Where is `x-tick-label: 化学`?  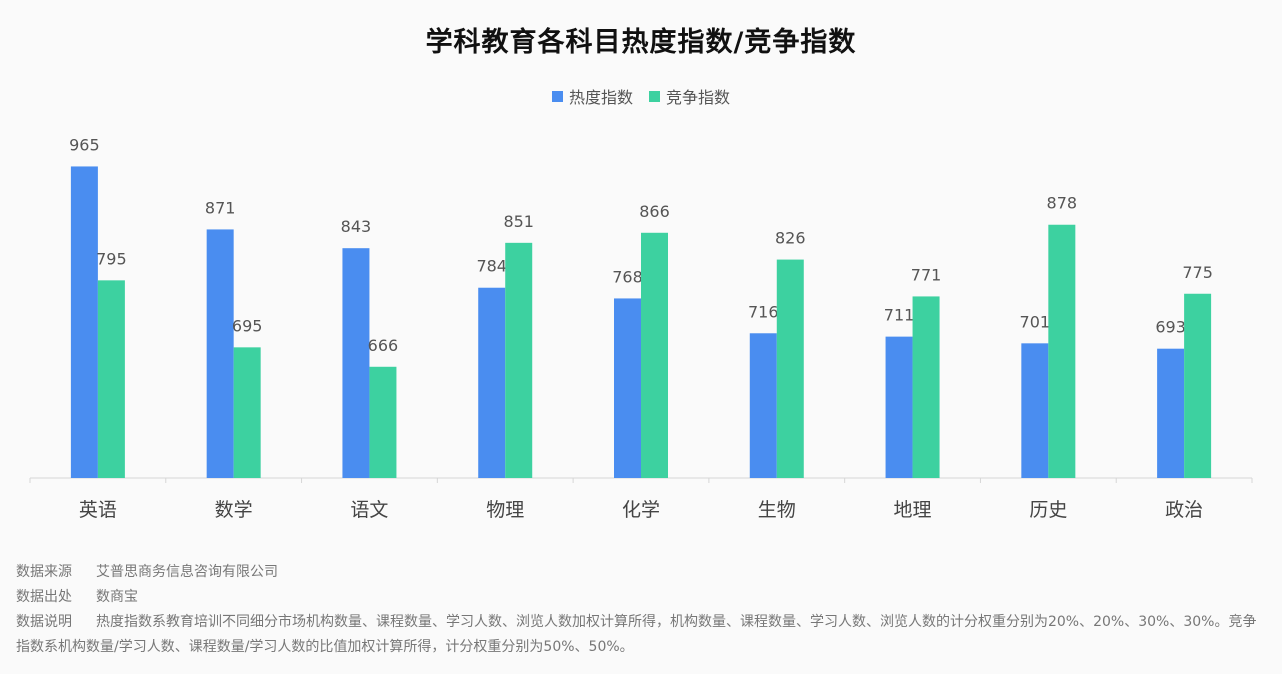 x-tick-label: 化学 is located at coordinates (641, 510).